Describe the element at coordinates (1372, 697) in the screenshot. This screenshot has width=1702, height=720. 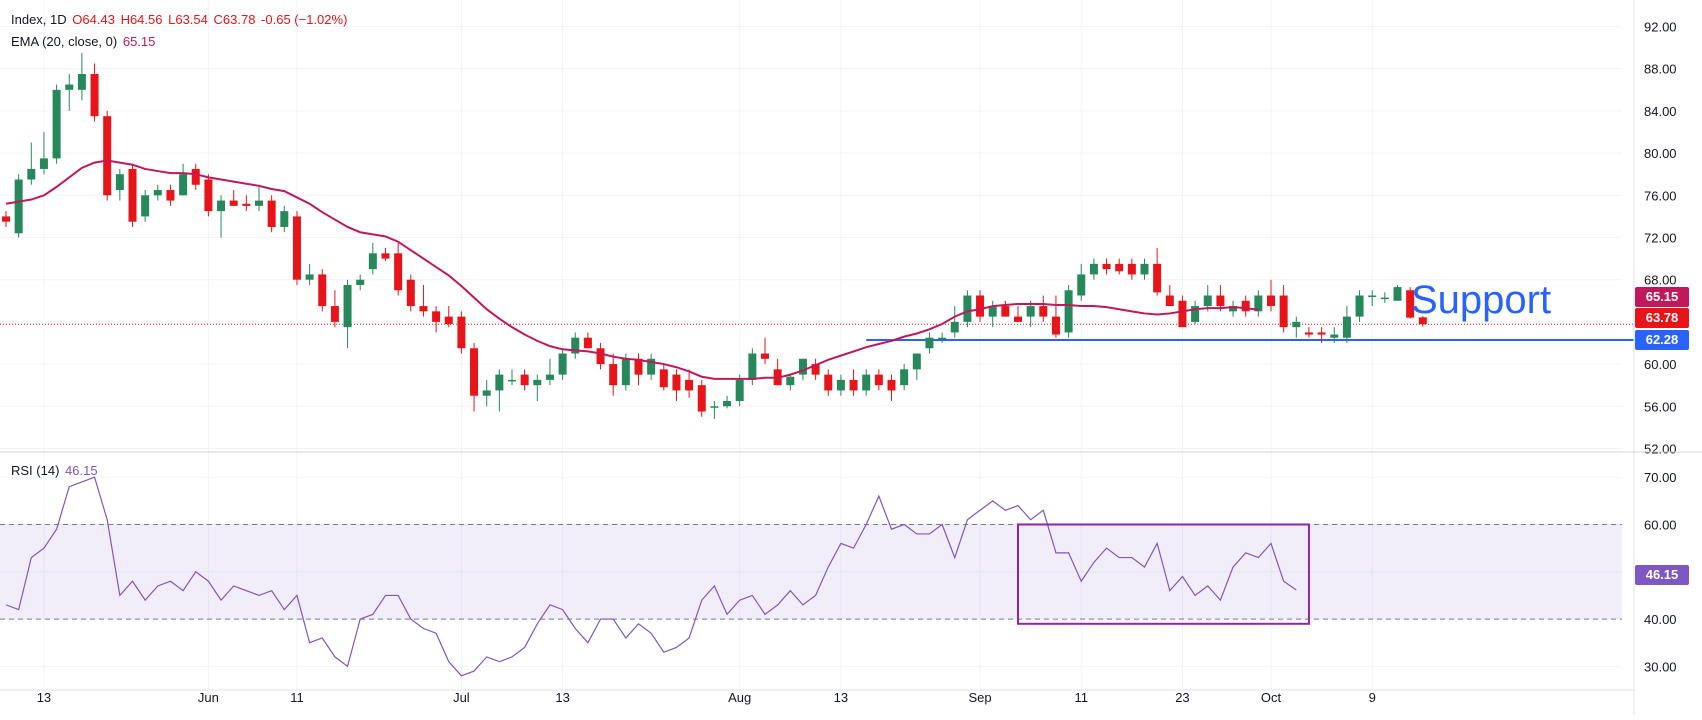
I see `date-tick-label: 9` at that location.